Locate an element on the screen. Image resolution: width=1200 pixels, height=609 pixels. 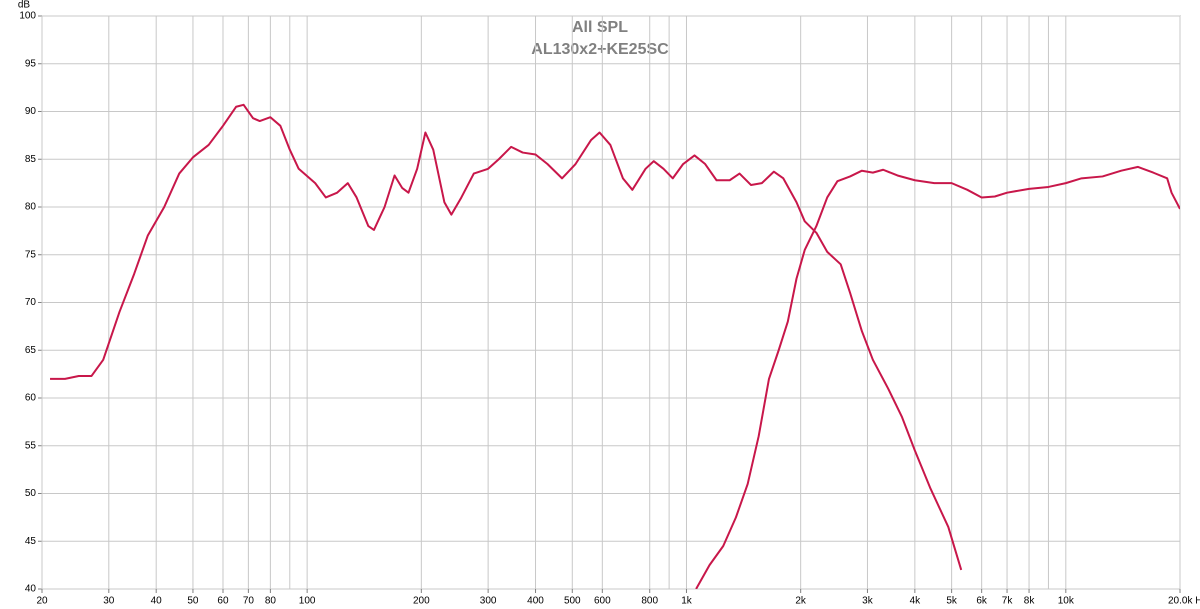
y-axis-label: dB is located at coordinates (24, 5).